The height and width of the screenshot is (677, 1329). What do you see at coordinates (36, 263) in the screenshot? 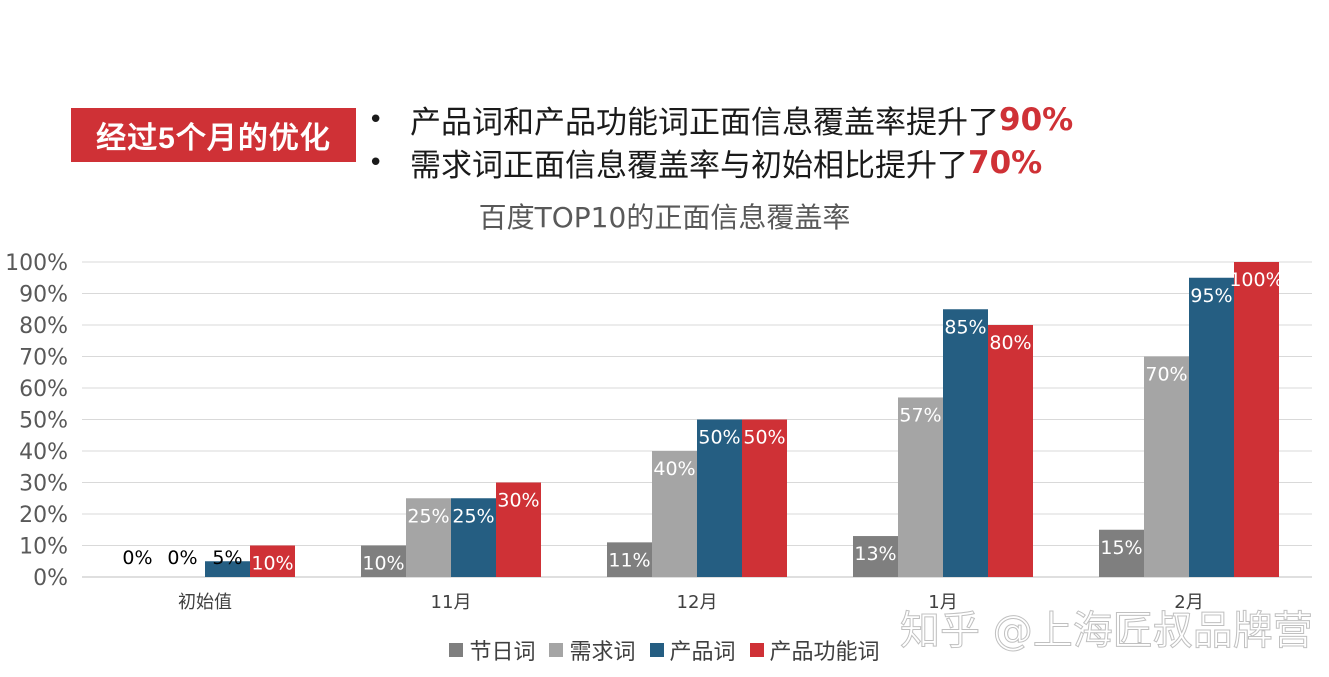
I see `y-tick-label: 100%` at bounding box center [36, 263].